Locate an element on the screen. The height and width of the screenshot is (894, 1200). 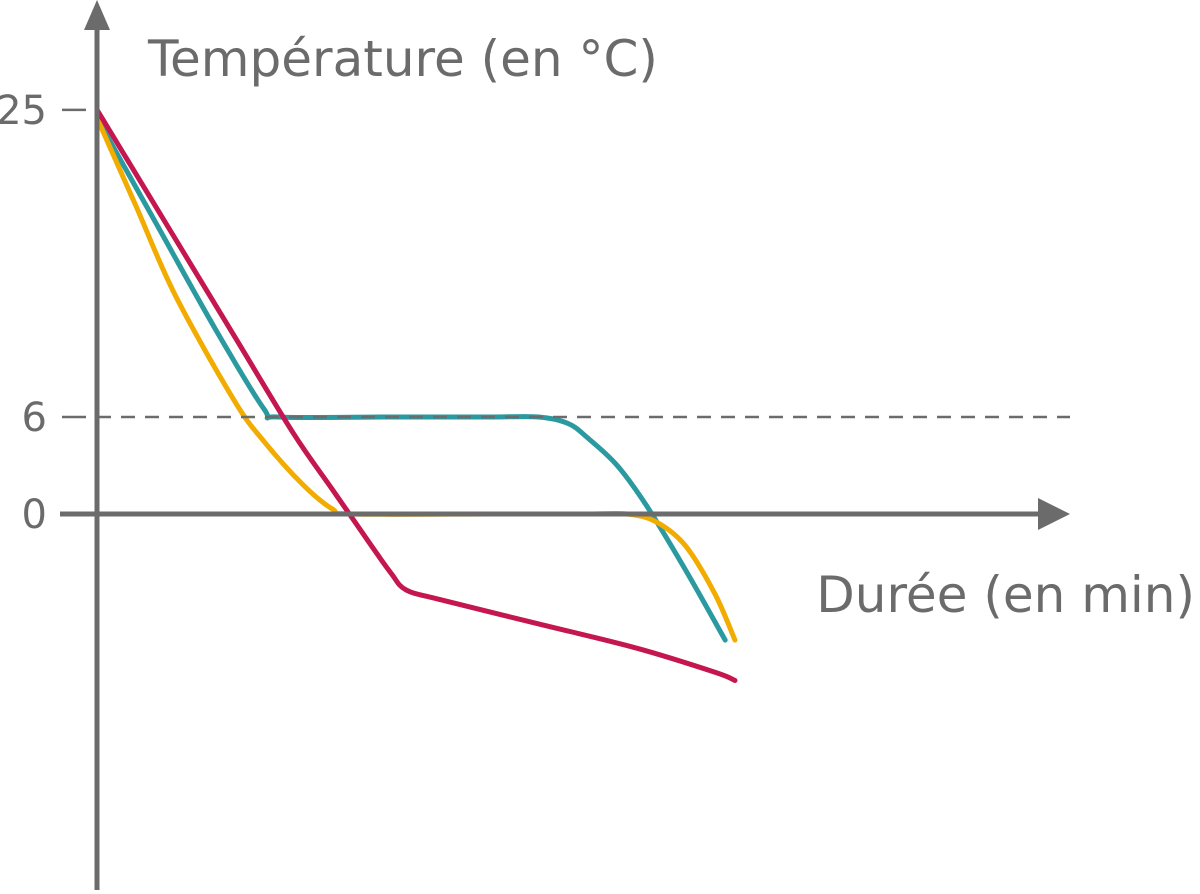
y-axis-title: Température (en °C) is located at coordinates (402, 59).